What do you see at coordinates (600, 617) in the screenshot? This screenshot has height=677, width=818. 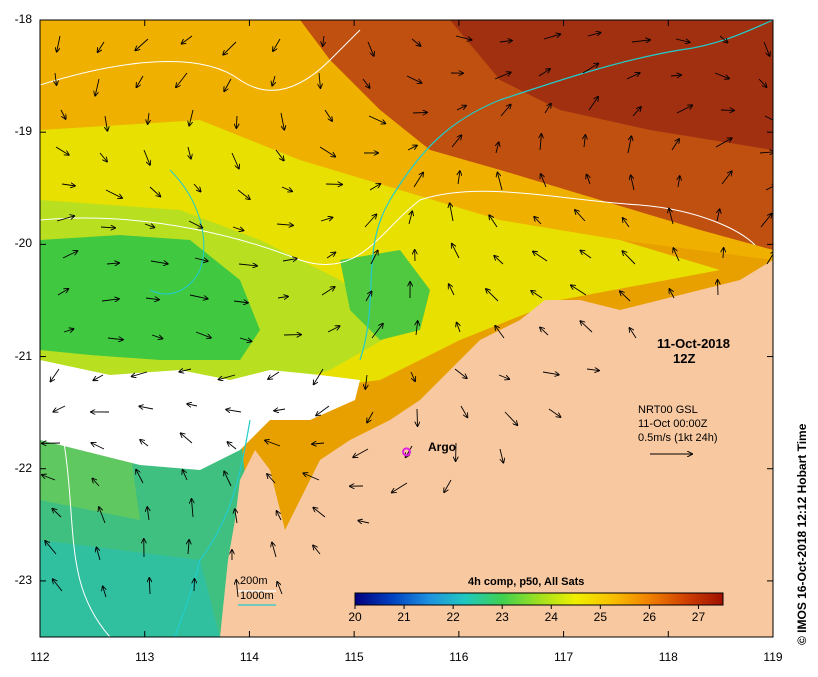 I see `colorbar-tick-label: 25` at bounding box center [600, 617].